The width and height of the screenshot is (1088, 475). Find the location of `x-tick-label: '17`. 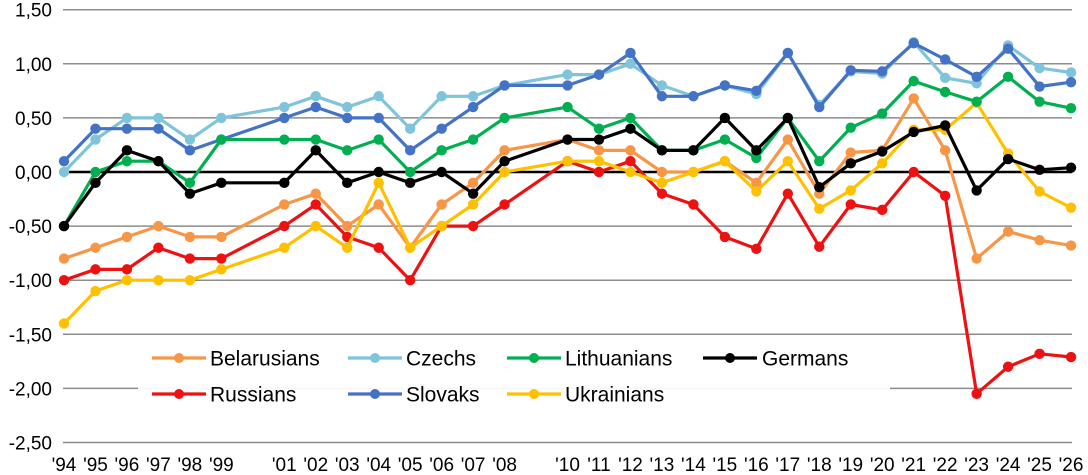

x-tick-label: '17 is located at coordinates (787, 465).